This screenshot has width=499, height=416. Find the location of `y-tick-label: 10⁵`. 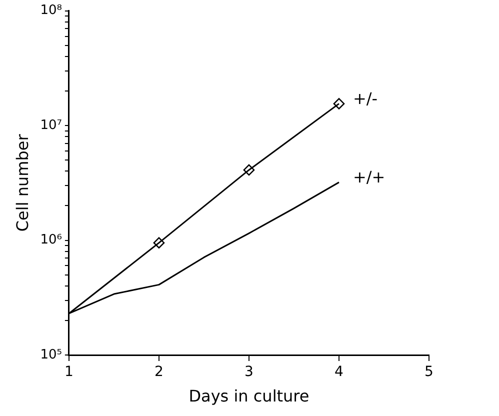

y-tick-label: 10⁵ is located at coordinates (51, 354).